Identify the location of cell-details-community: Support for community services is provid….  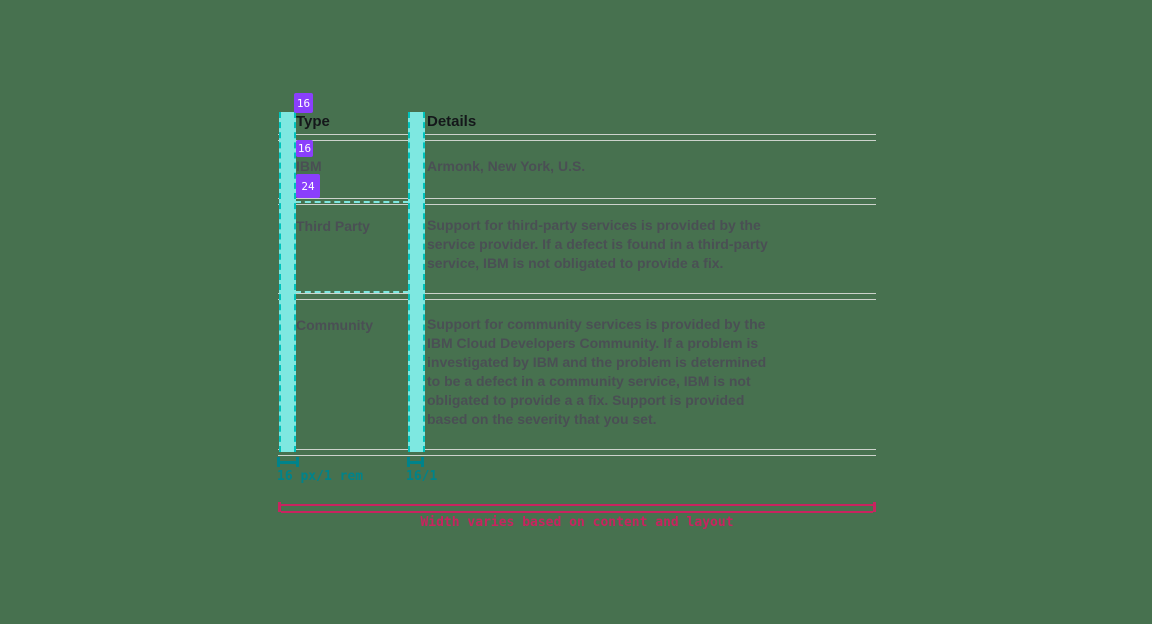
(597, 371).